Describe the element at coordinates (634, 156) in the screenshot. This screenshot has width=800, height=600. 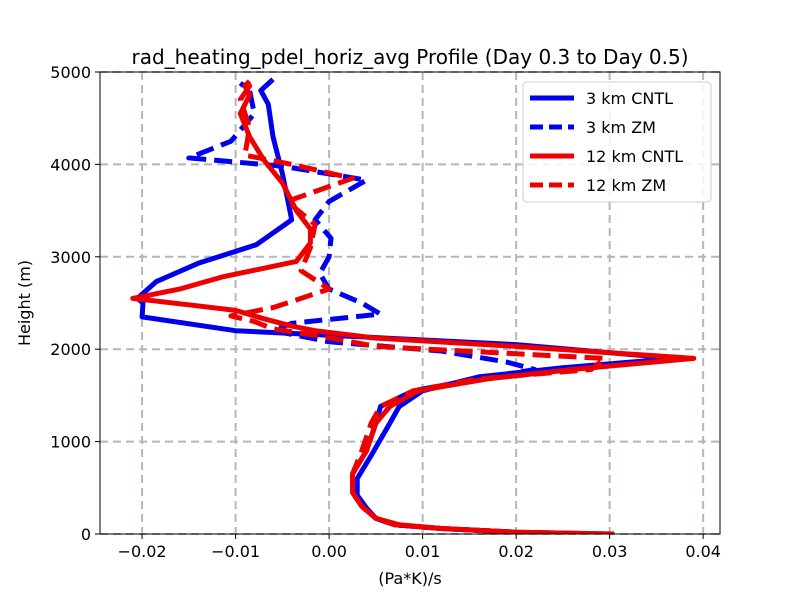
I see `legend-label: 12 km CNTL` at that location.